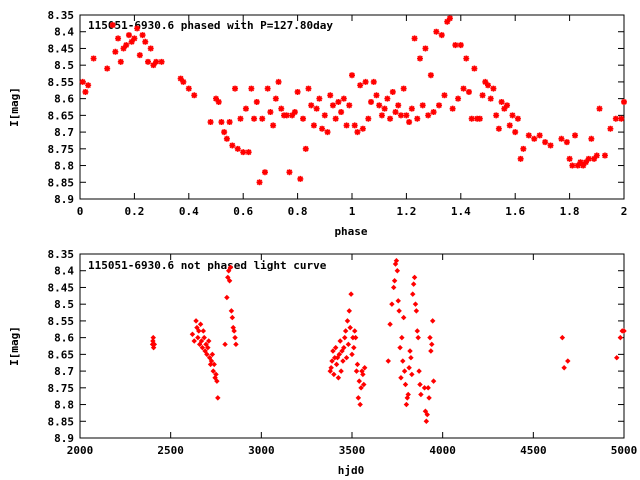 This screenshot has width=640, height=480. What do you see at coordinates (207, 265) in the screenshot?
I see `unphased-plot-title: 115051-6930.6 not phased light curve` at bounding box center [207, 265].